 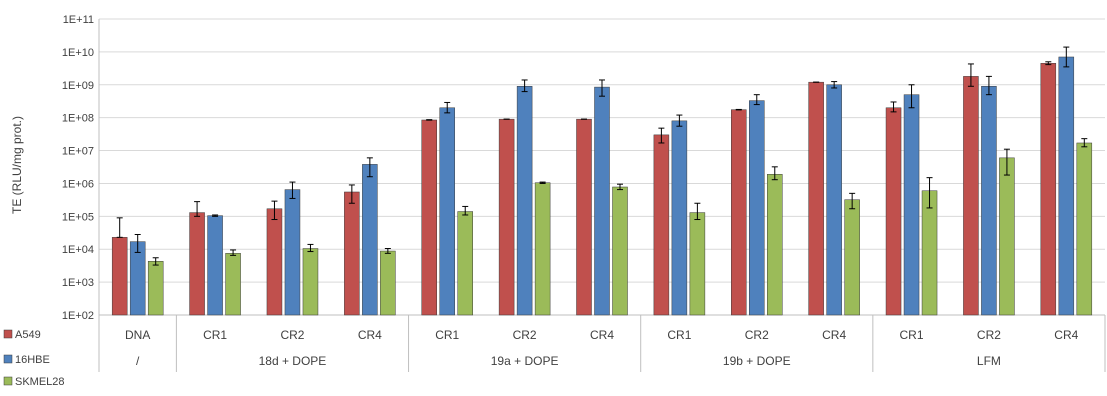 What do you see at coordinates (78, 217) in the screenshot?
I see `y-tick-label: 1E+05` at bounding box center [78, 217].